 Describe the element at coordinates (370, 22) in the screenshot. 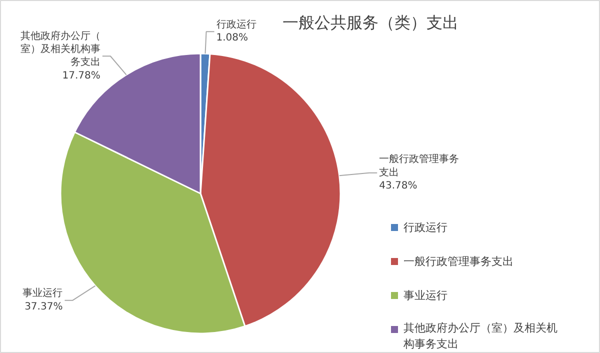

I see `chart-title: 一般公共服务（类）支出` at that location.